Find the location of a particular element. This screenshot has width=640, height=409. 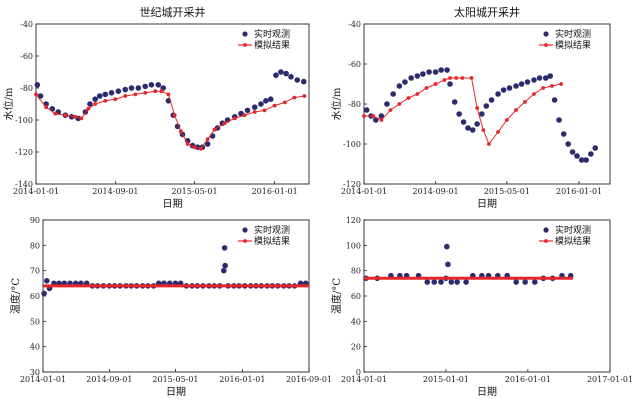

y-tick-label: 90 is located at coordinates (35, 220).